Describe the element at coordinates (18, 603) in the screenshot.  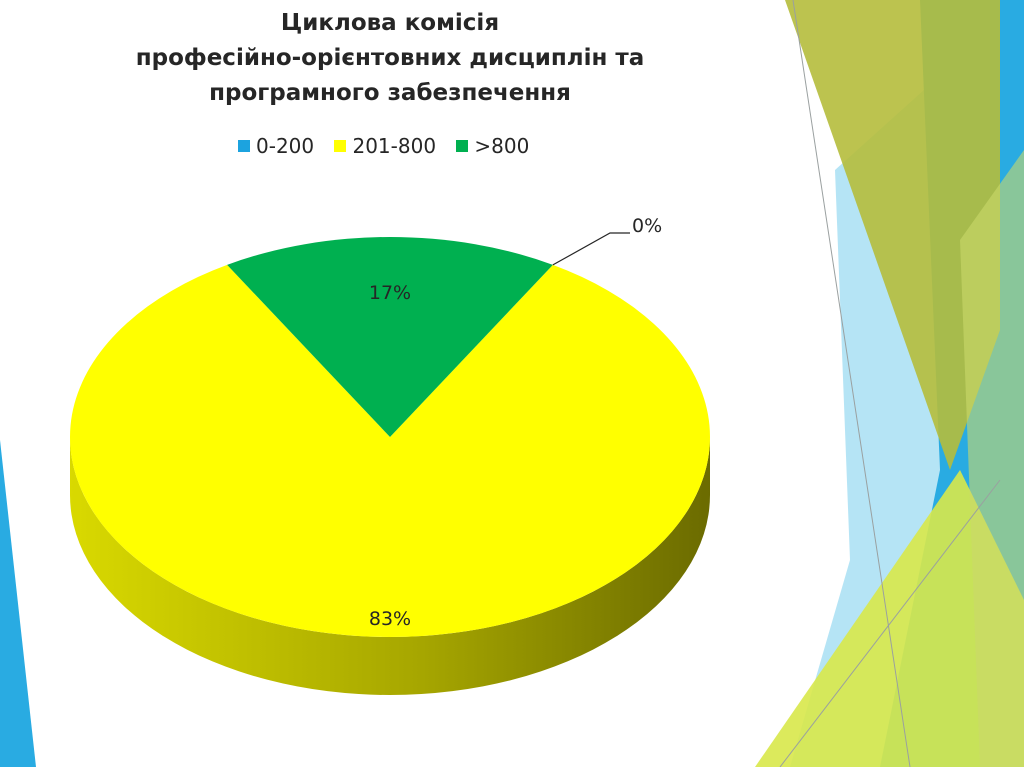
I see `left-blue-triangle` at that location.